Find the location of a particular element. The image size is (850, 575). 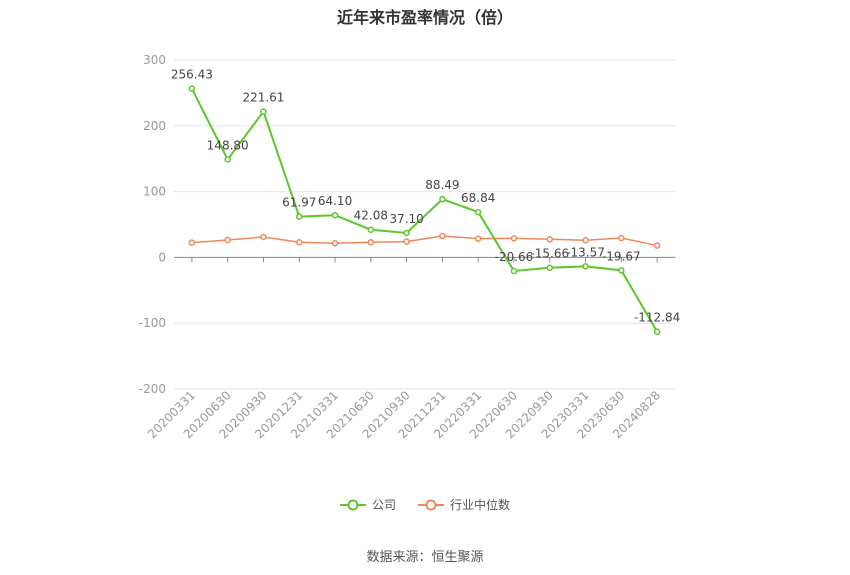

y-tick-label: -100 is located at coordinates (152, 323).